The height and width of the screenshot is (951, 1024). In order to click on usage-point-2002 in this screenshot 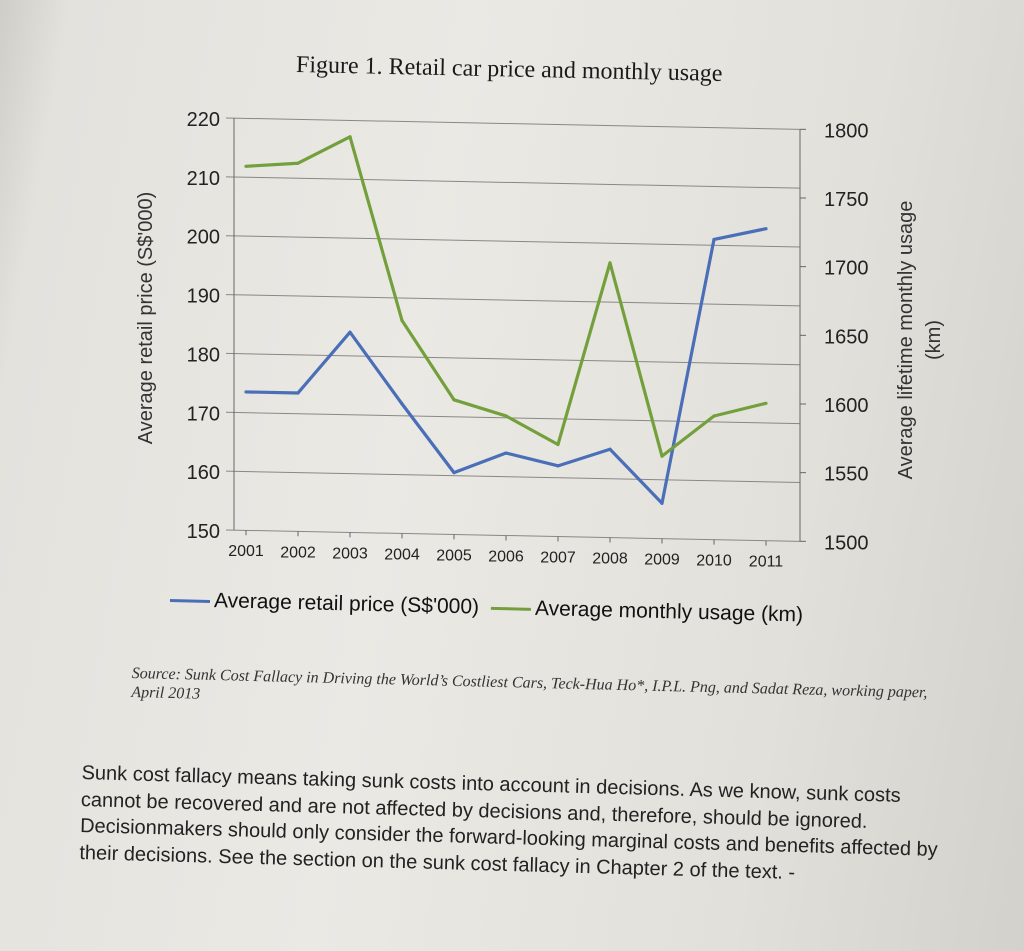, I will do `click(298, 163)`.